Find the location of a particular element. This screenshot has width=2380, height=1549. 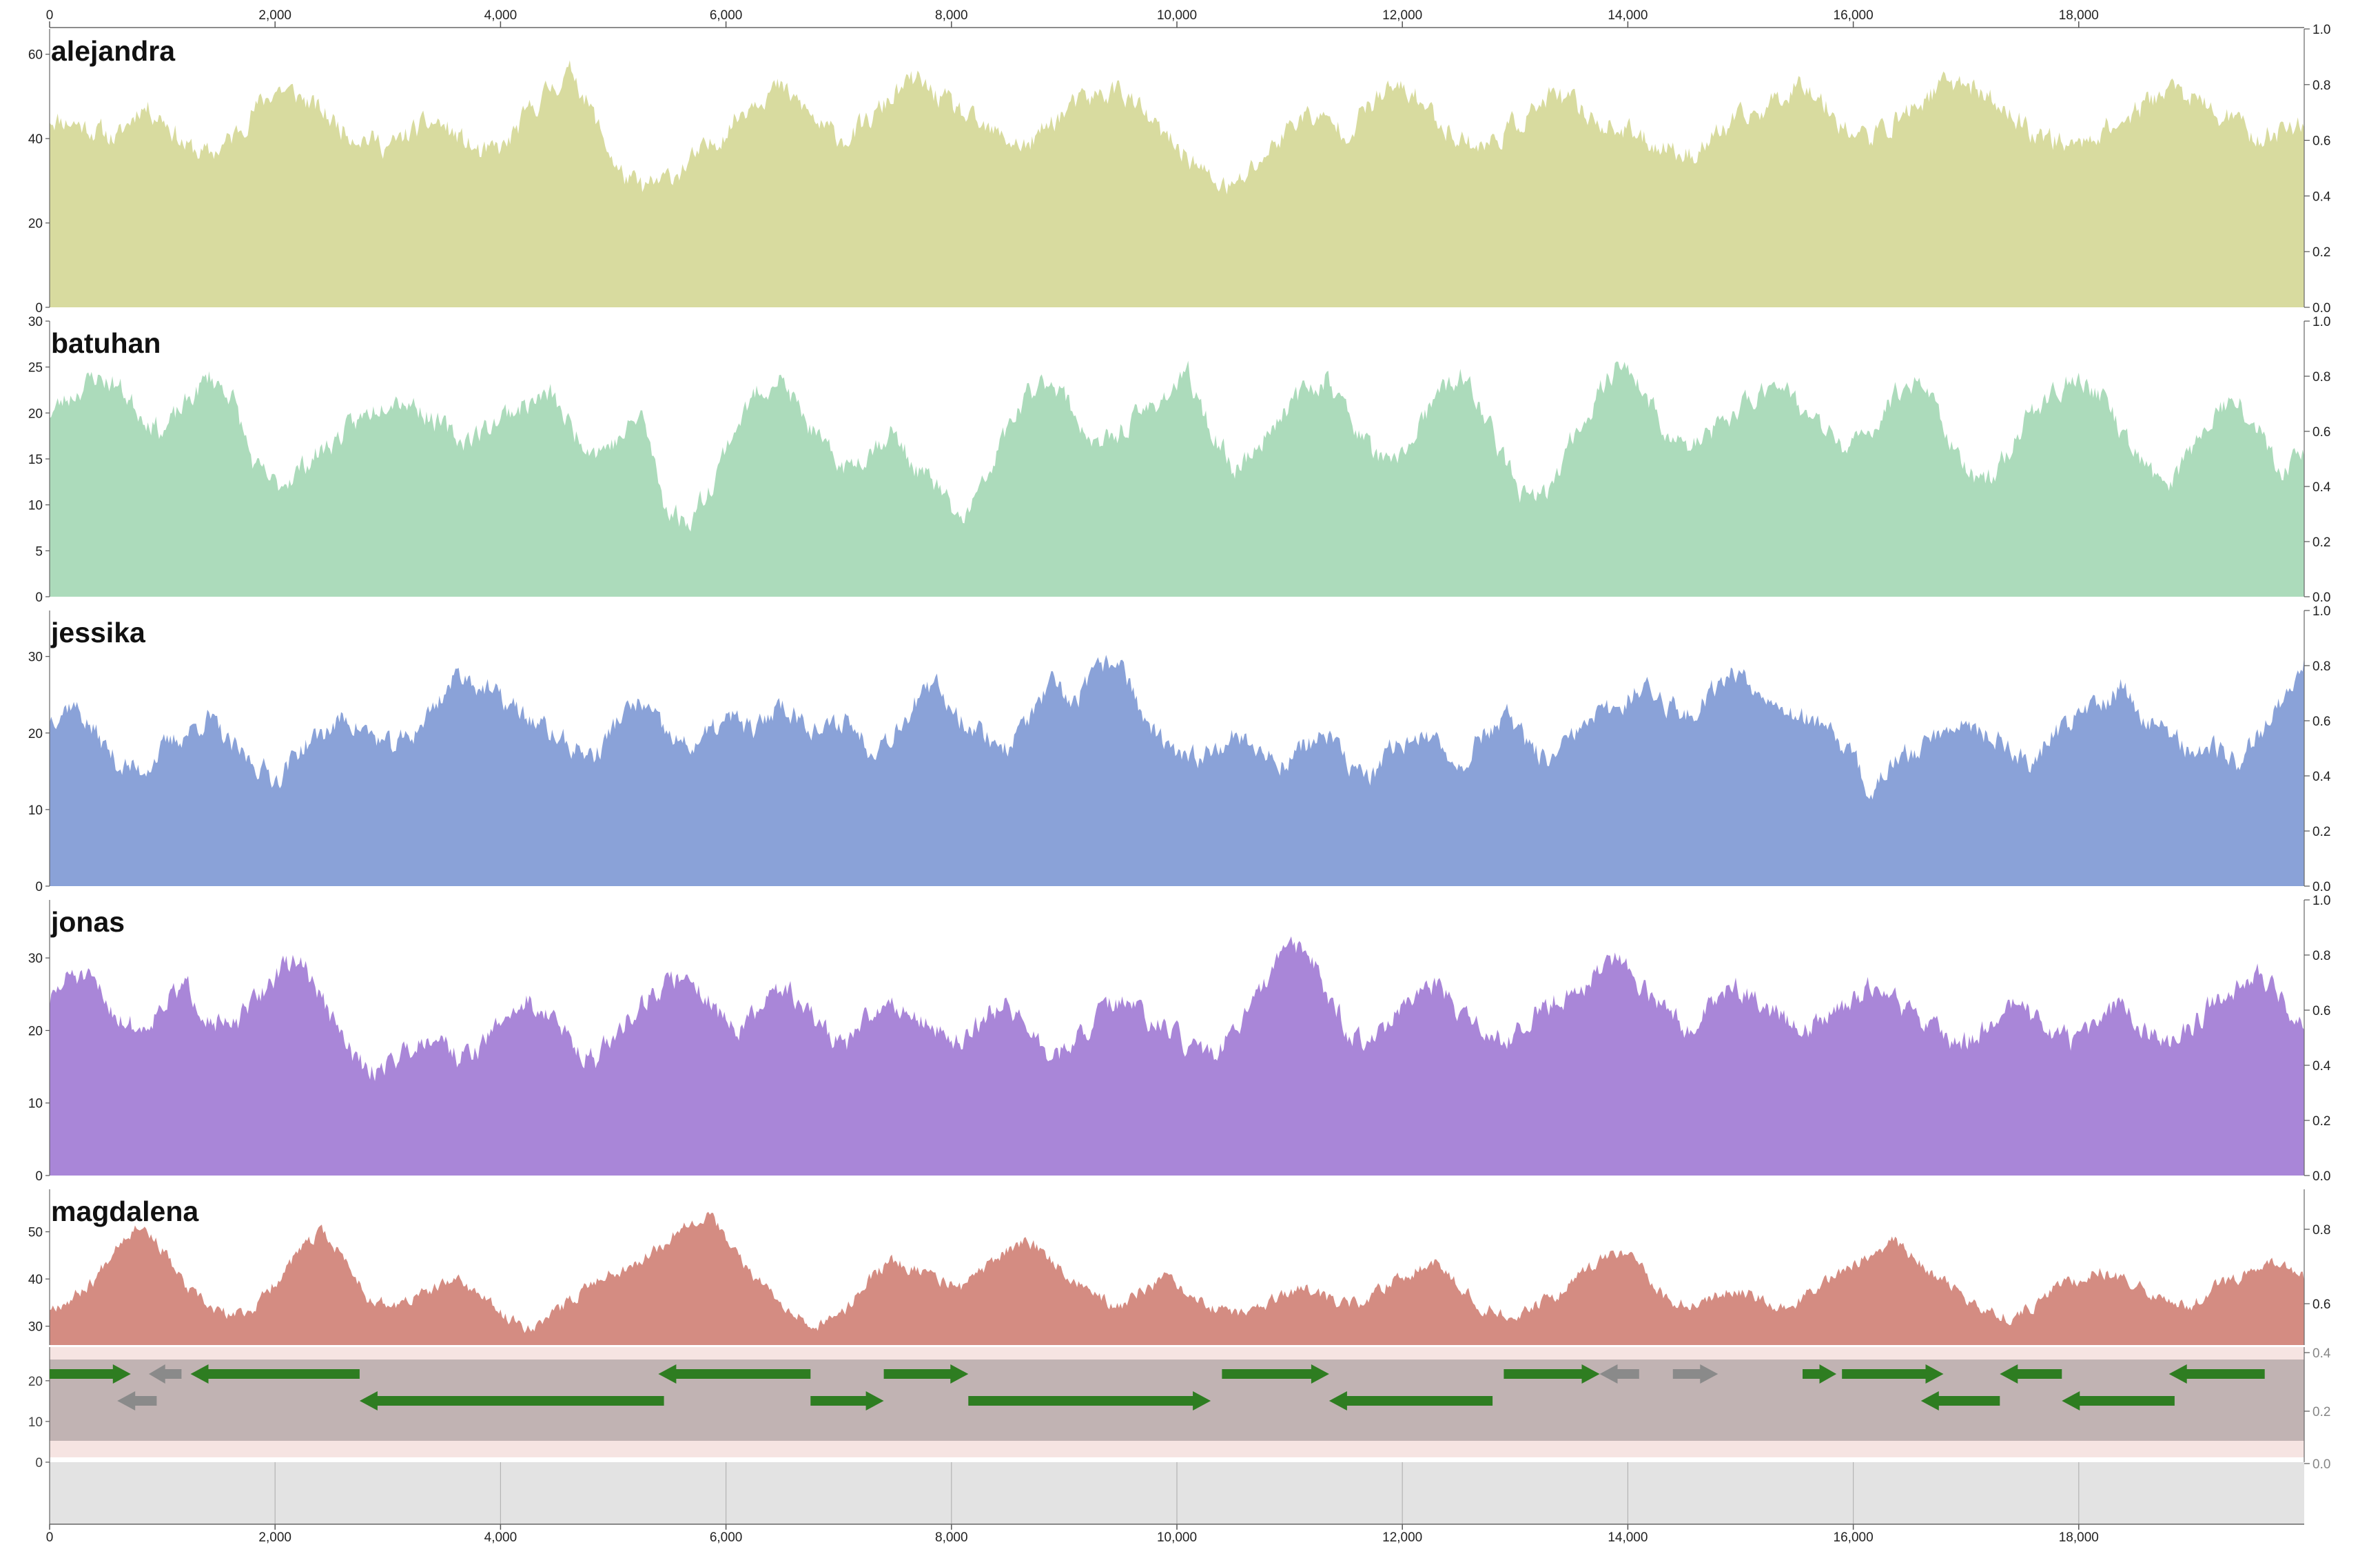

bottom-tick-label: 2,000 is located at coordinates (274, 1537).